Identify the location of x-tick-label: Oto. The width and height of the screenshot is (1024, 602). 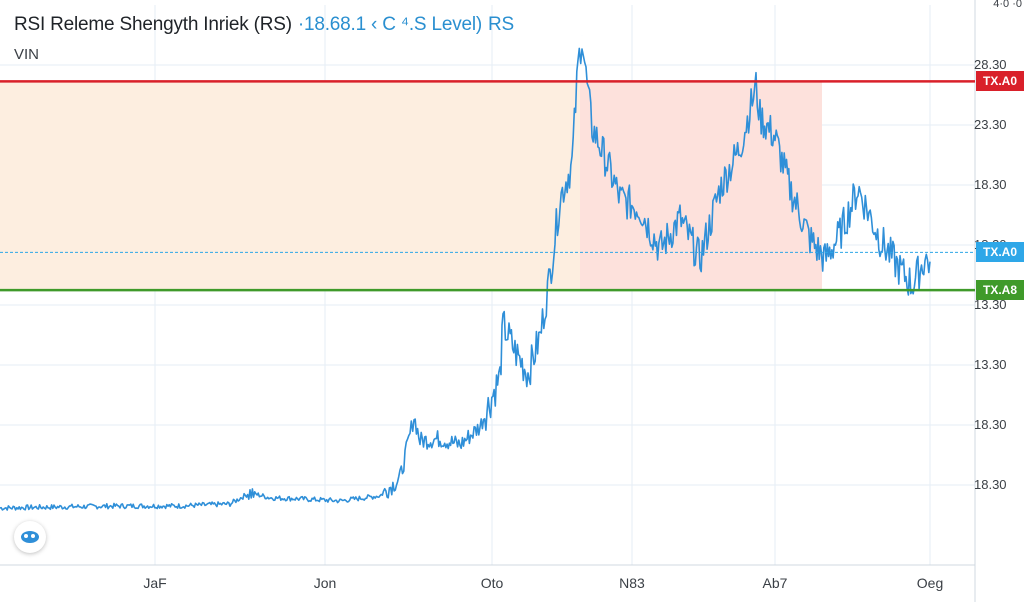
(492, 583).